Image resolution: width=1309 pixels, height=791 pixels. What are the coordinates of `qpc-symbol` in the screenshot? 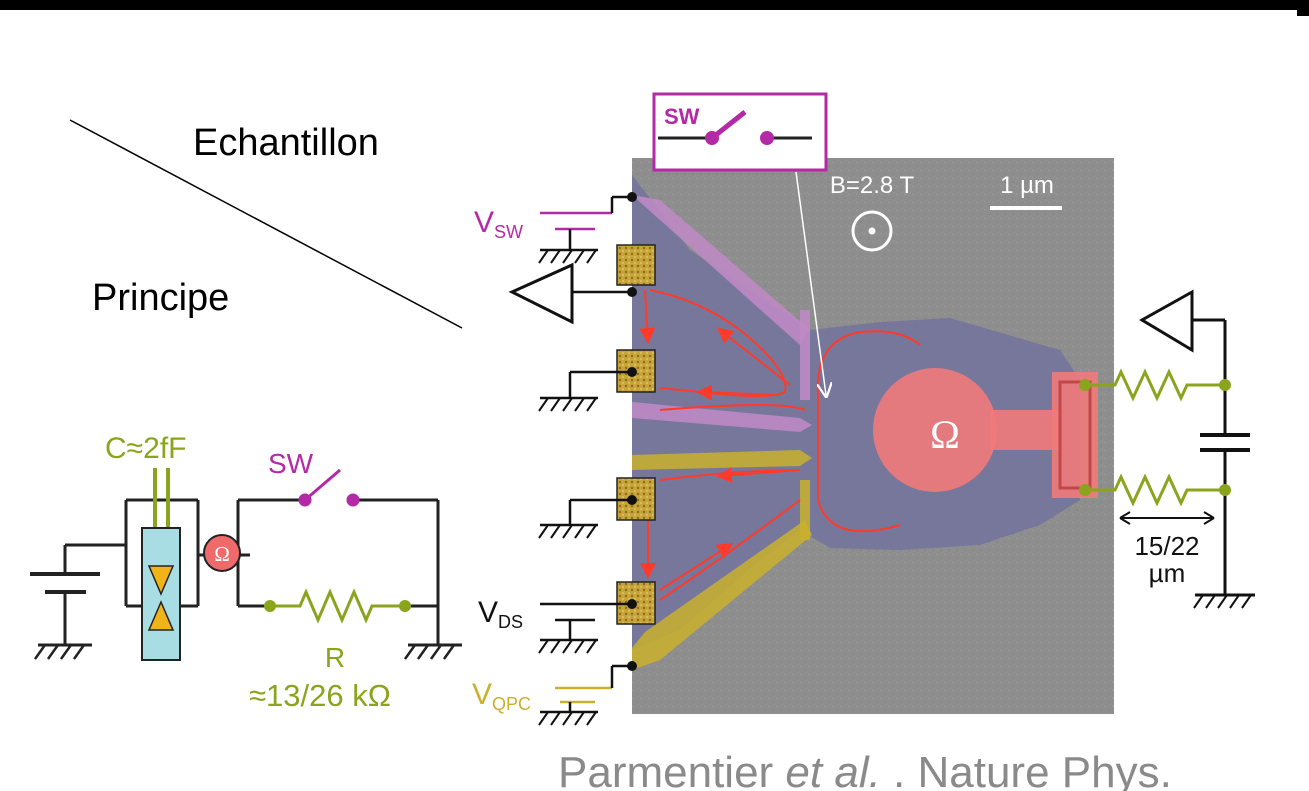 It's located at (161, 594).